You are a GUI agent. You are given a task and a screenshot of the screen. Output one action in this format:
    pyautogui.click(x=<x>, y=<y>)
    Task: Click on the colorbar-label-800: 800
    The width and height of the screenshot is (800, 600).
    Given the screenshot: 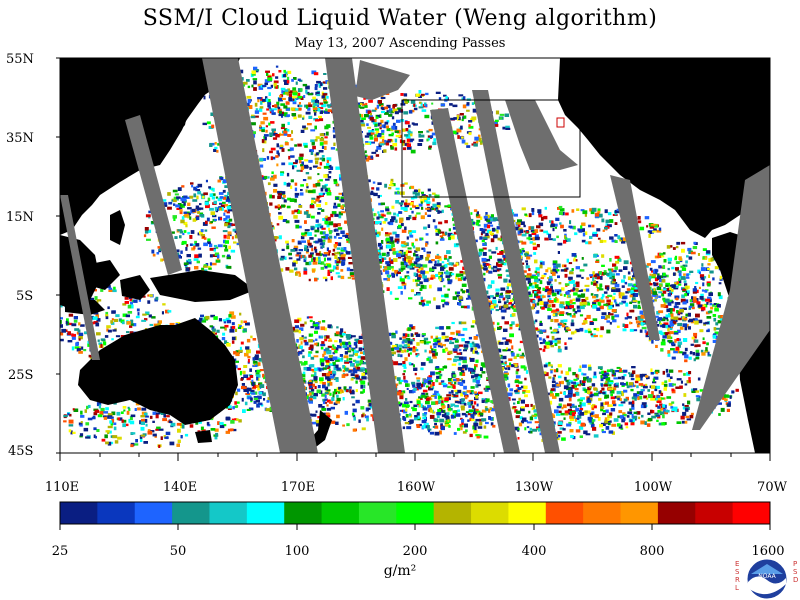 What is the action you would take?
    pyautogui.click(x=652, y=551)
    